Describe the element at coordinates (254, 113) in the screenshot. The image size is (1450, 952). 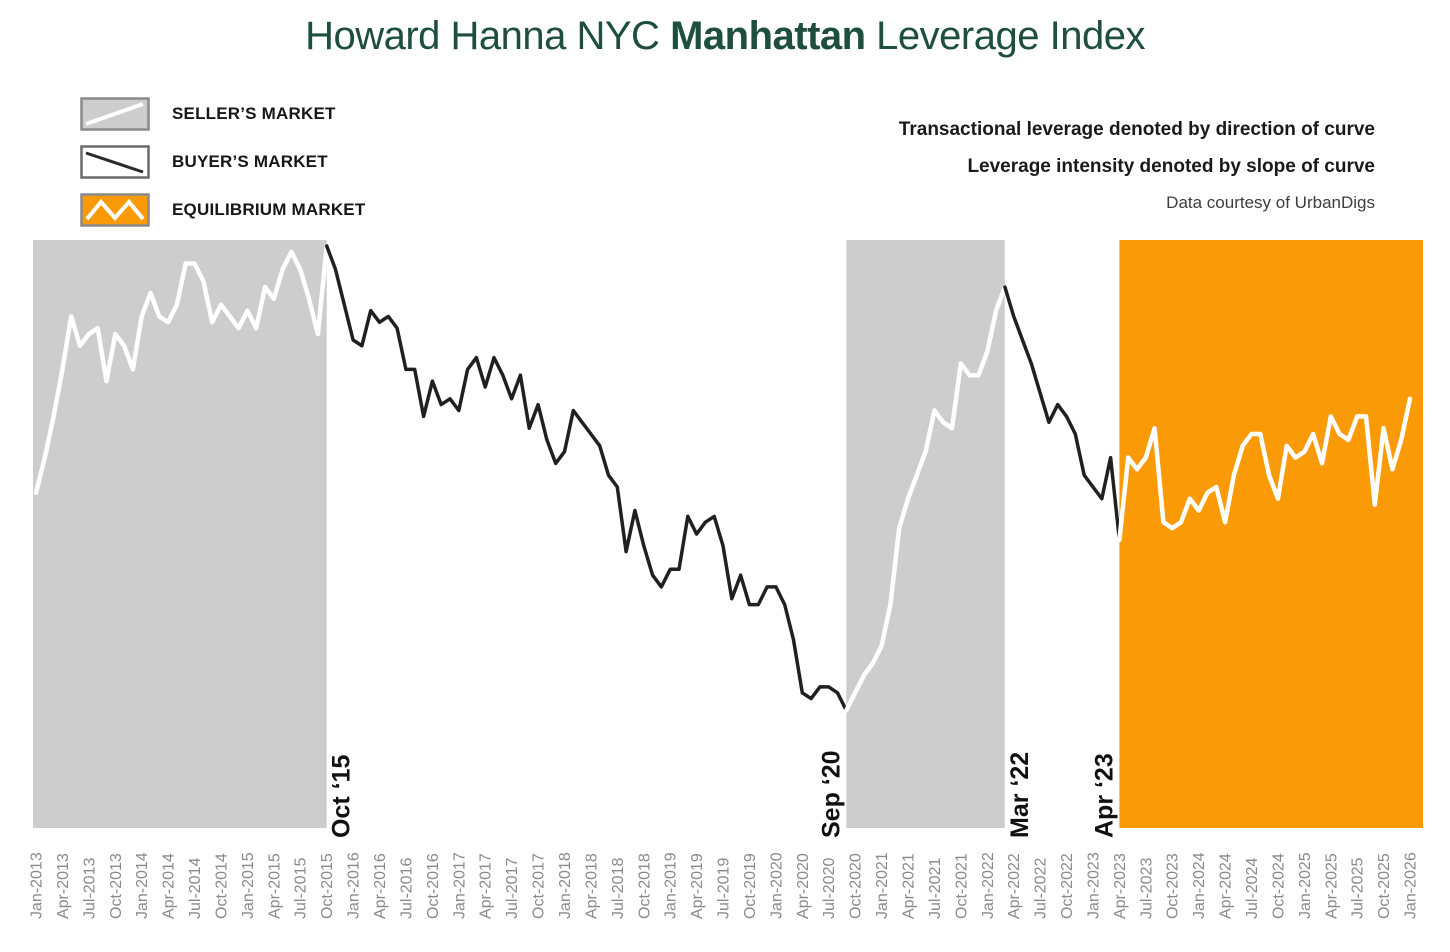
I see `legend-label-sellers-market: SELLER’S MARKET` at that location.